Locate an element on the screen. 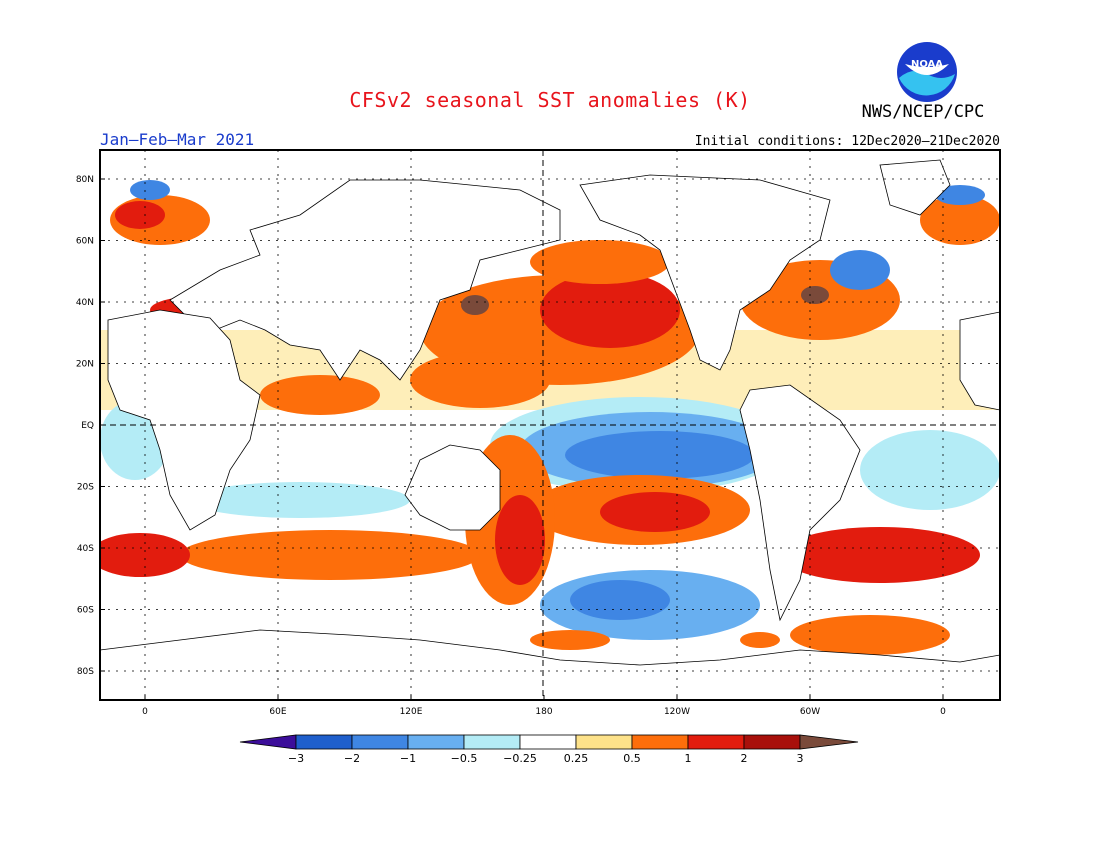 The height and width of the screenshot is (850, 1100). eurasia-land is located at coordinates (365, 280).